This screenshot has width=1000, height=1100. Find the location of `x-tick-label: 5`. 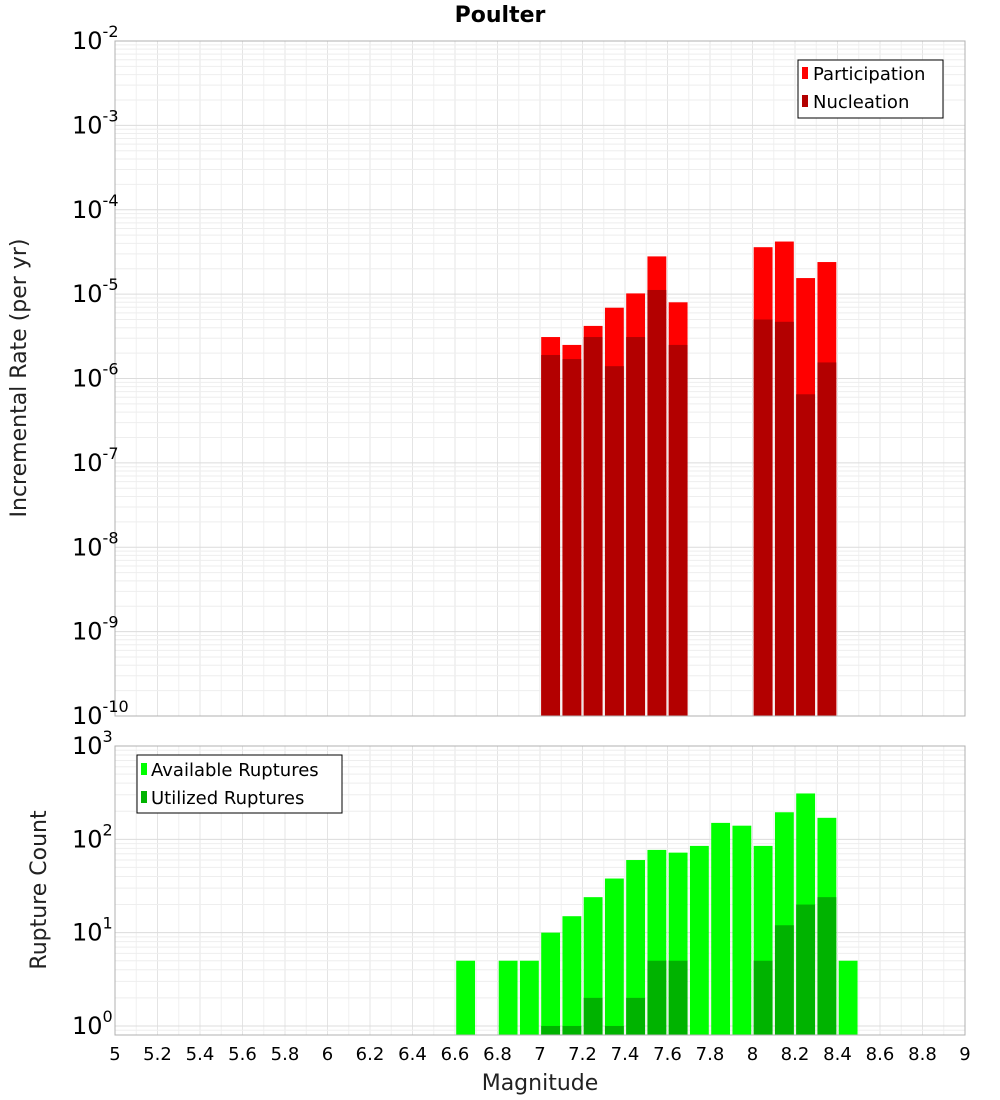

x-tick-label: 5 is located at coordinates (114, 1054).